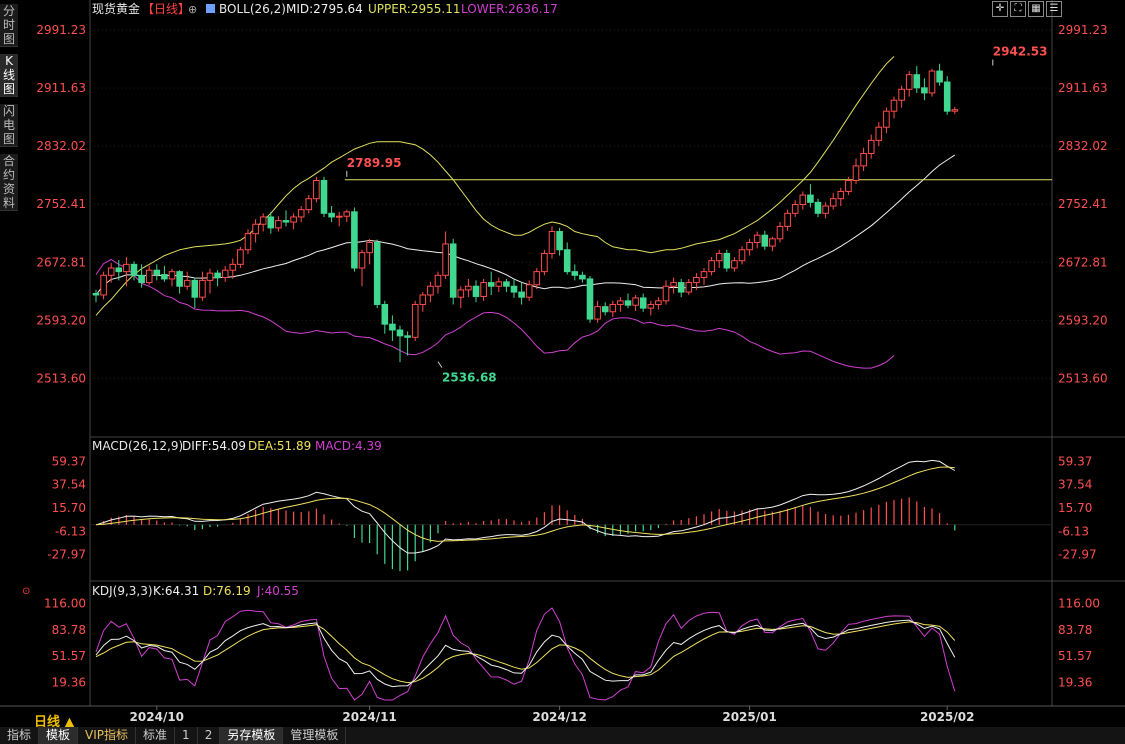 The height and width of the screenshot is (744, 1125). I want to click on kdj-panel, so click(525, 654).